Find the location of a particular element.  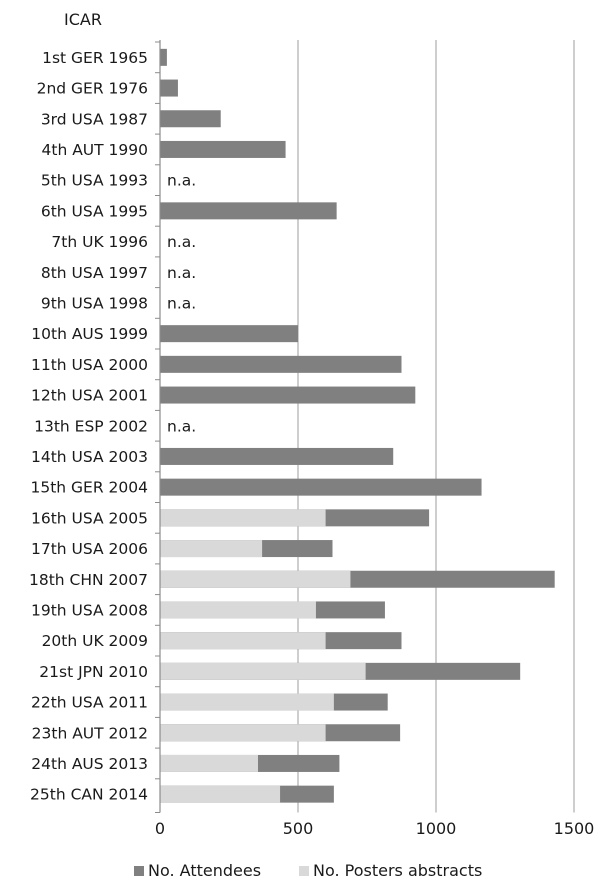

legend: No. Attendees No. Posters abstracts is located at coordinates (308, 870).